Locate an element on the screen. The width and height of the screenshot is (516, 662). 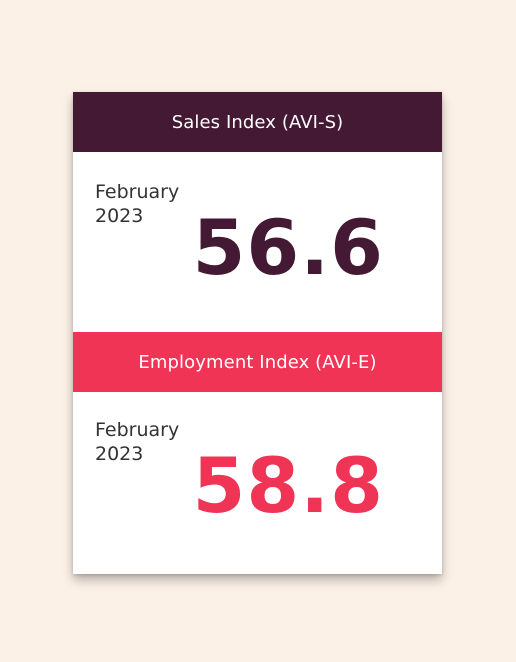
employment-index-period: February 2023 is located at coordinates (137, 442).